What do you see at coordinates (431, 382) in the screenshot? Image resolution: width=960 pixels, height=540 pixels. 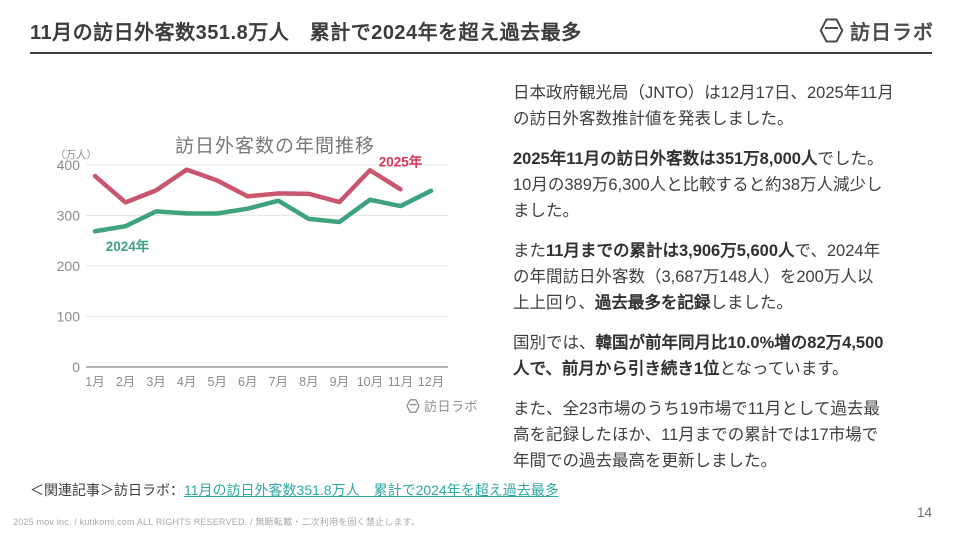 I see `chart-x-tick-label: 12月` at bounding box center [431, 382].